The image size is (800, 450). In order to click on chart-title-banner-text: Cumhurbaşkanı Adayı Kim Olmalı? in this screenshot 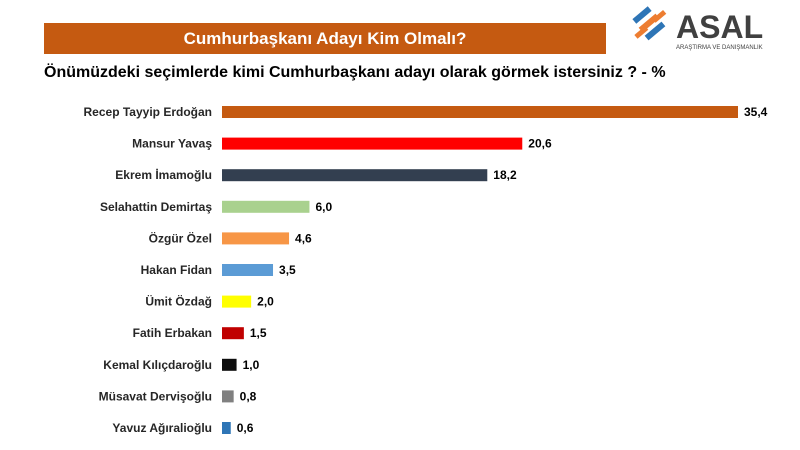, I will do `click(325, 38)`.